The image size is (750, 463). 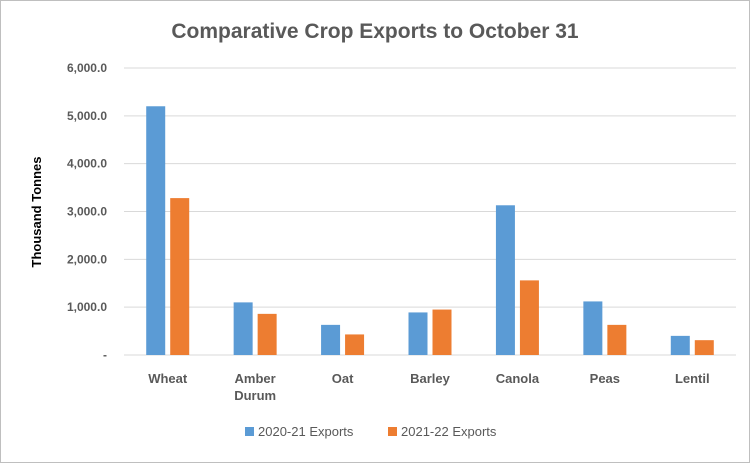 What do you see at coordinates (449, 431) in the screenshot?
I see `legend-label: 2021-22 Exports` at bounding box center [449, 431].